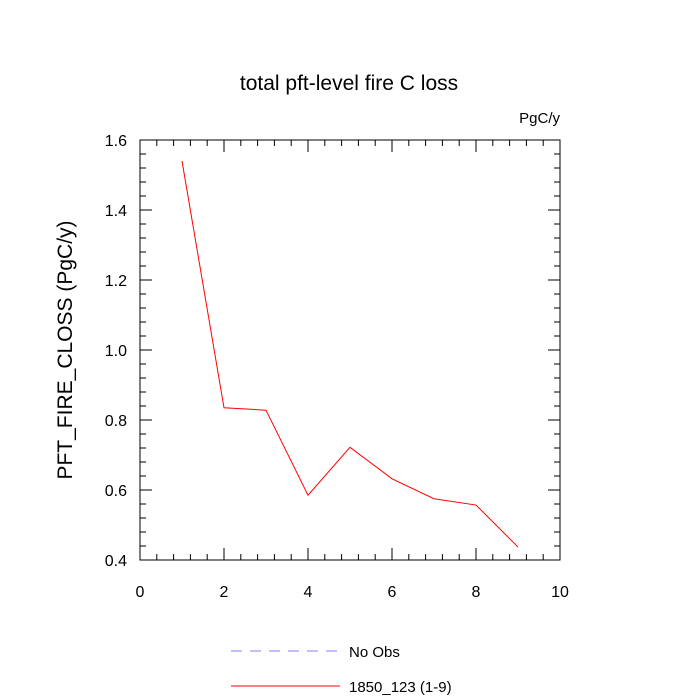 Image resolution: width=700 pixels, height=700 pixels. What do you see at coordinates (116, 491) in the screenshot?
I see `y-tick-label: 0.6` at bounding box center [116, 491].